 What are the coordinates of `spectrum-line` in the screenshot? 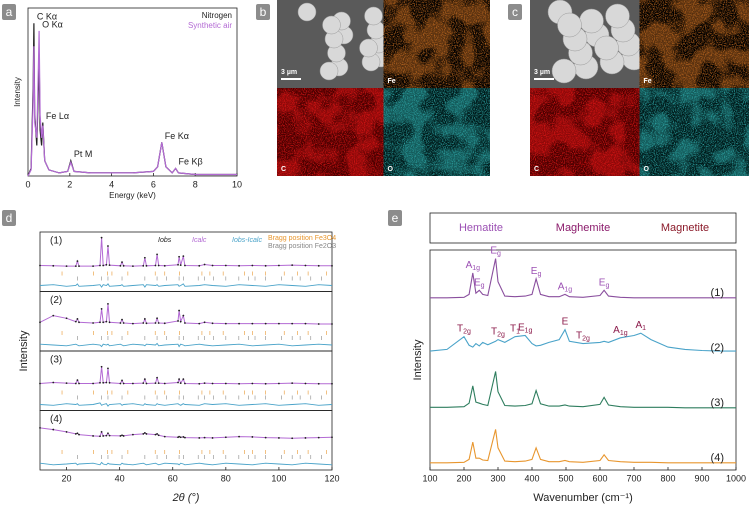 It's located at (132, 103).